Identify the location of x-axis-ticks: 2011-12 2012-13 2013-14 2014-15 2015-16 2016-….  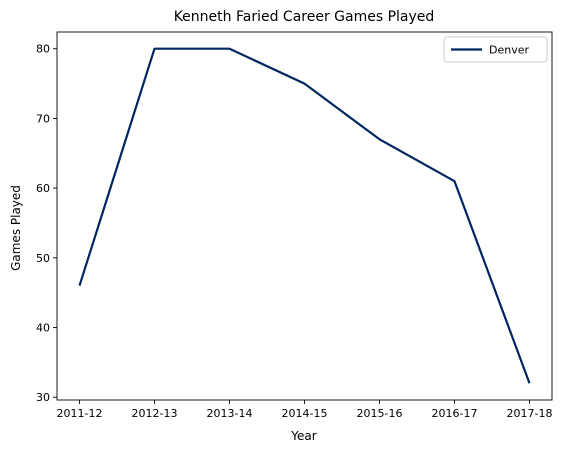
(305, 410).